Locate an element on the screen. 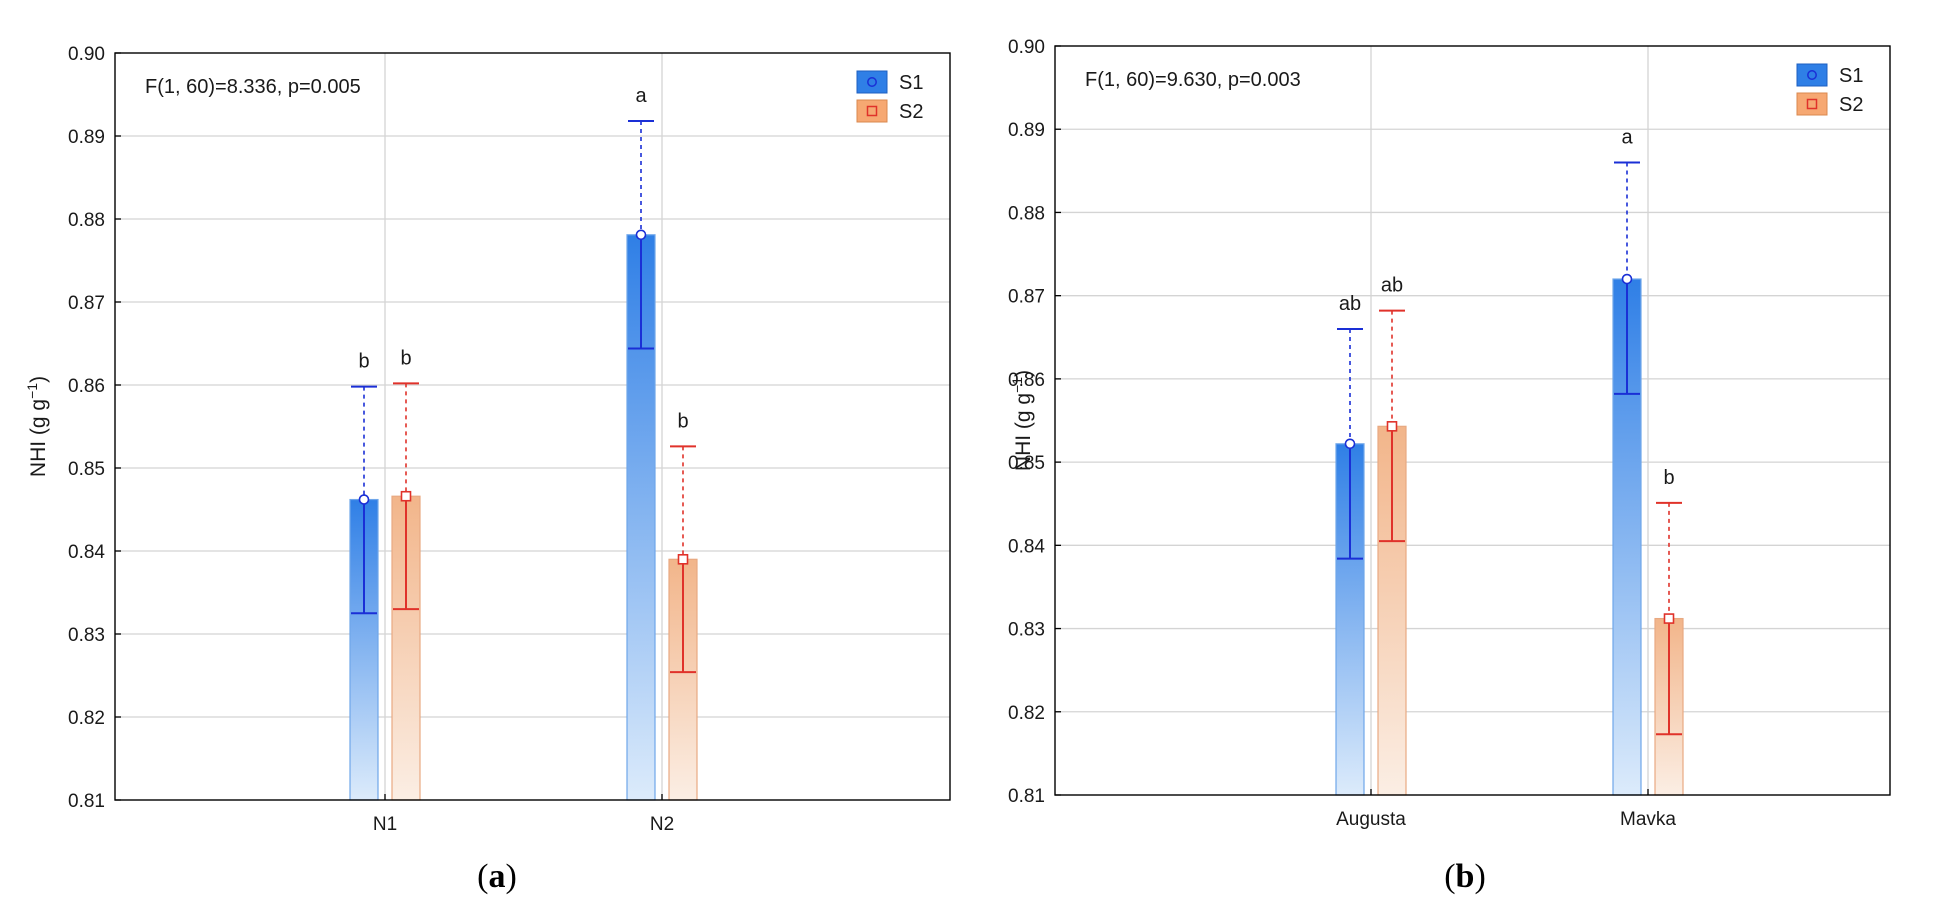 This screenshot has height=920, width=1955. x-tick-label: Augusta is located at coordinates (1371, 819).